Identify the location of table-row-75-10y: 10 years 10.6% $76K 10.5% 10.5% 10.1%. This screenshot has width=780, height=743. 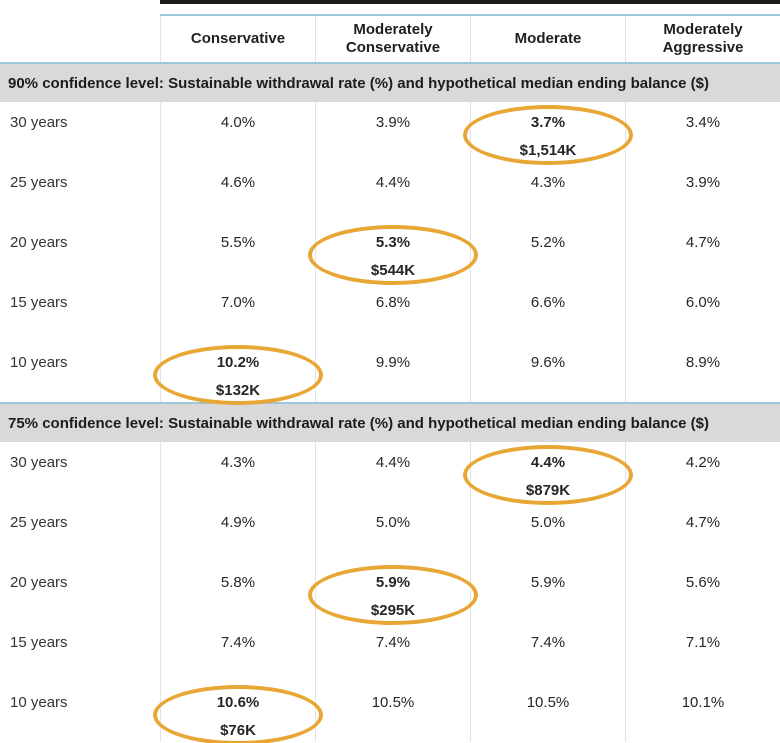
(390, 712).